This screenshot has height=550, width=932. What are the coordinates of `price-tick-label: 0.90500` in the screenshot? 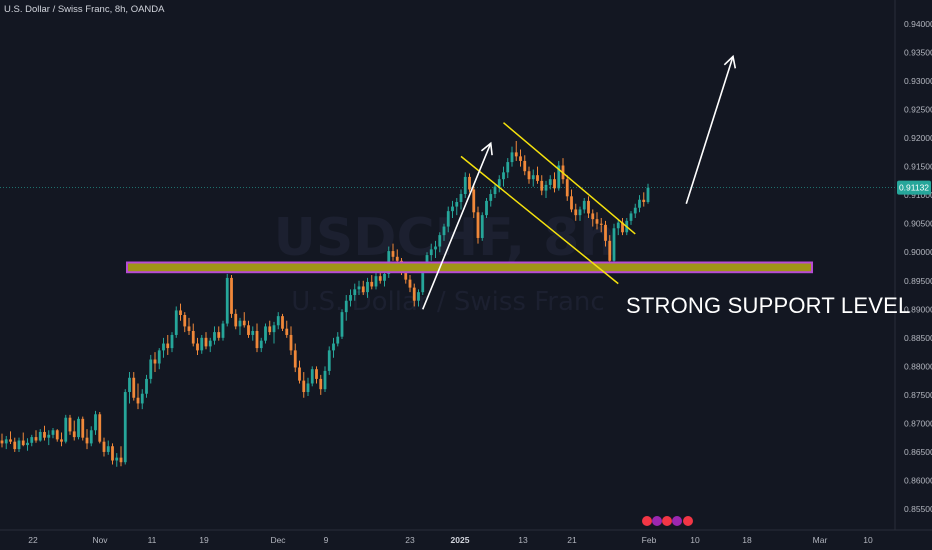 It's located at (918, 224).